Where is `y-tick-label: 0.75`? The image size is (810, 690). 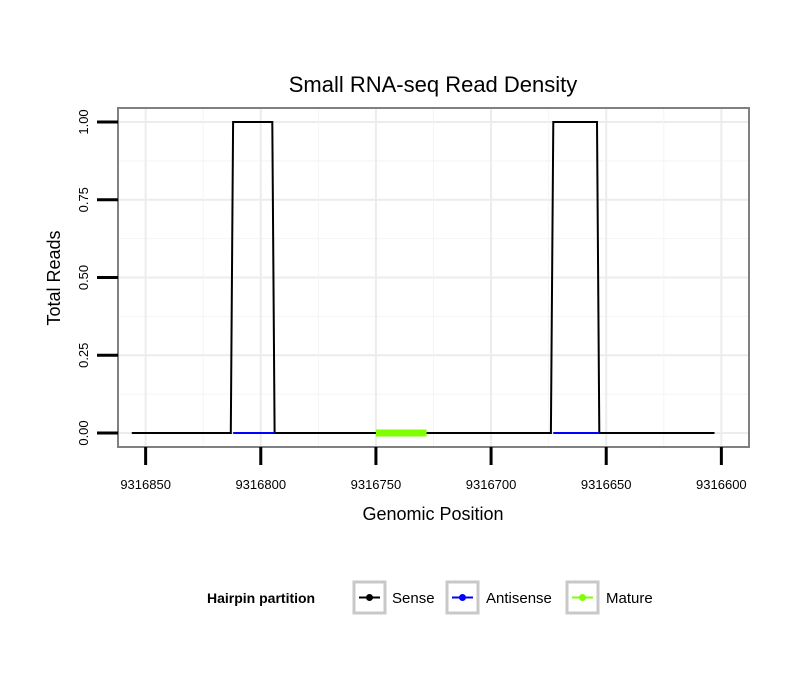
y-tick-label: 0.75 is located at coordinates (83, 199).